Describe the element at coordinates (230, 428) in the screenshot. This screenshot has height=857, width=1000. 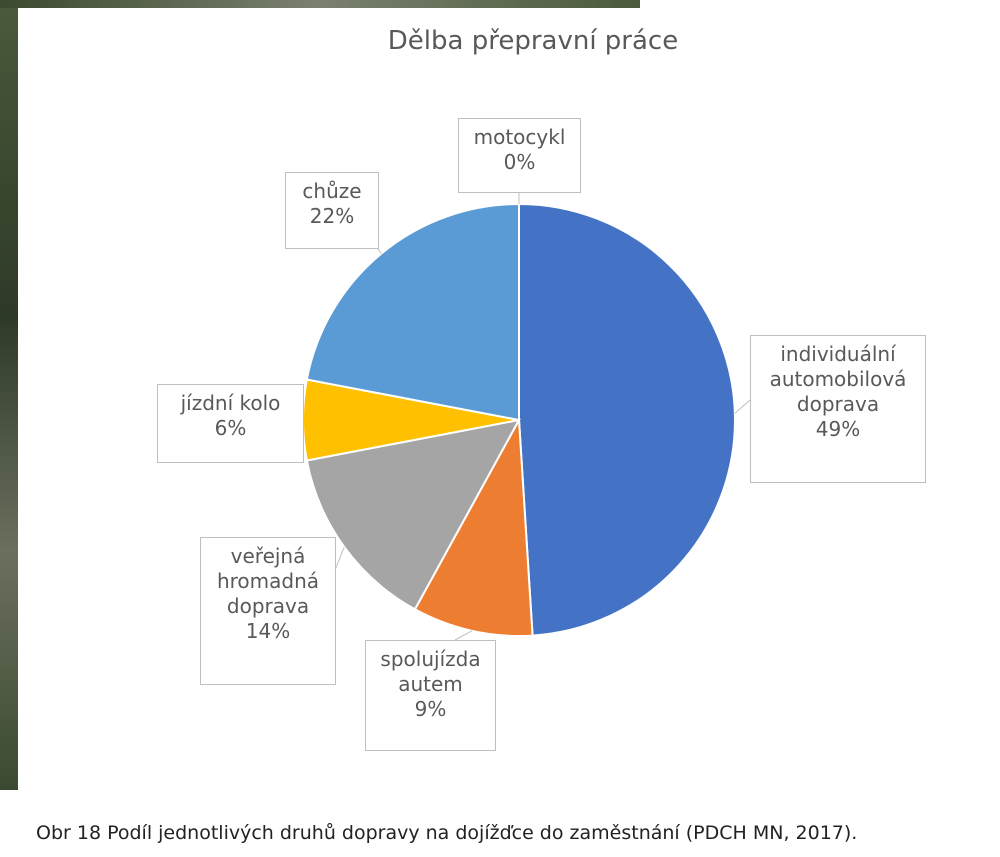
I see `label-value: 6%` at that location.